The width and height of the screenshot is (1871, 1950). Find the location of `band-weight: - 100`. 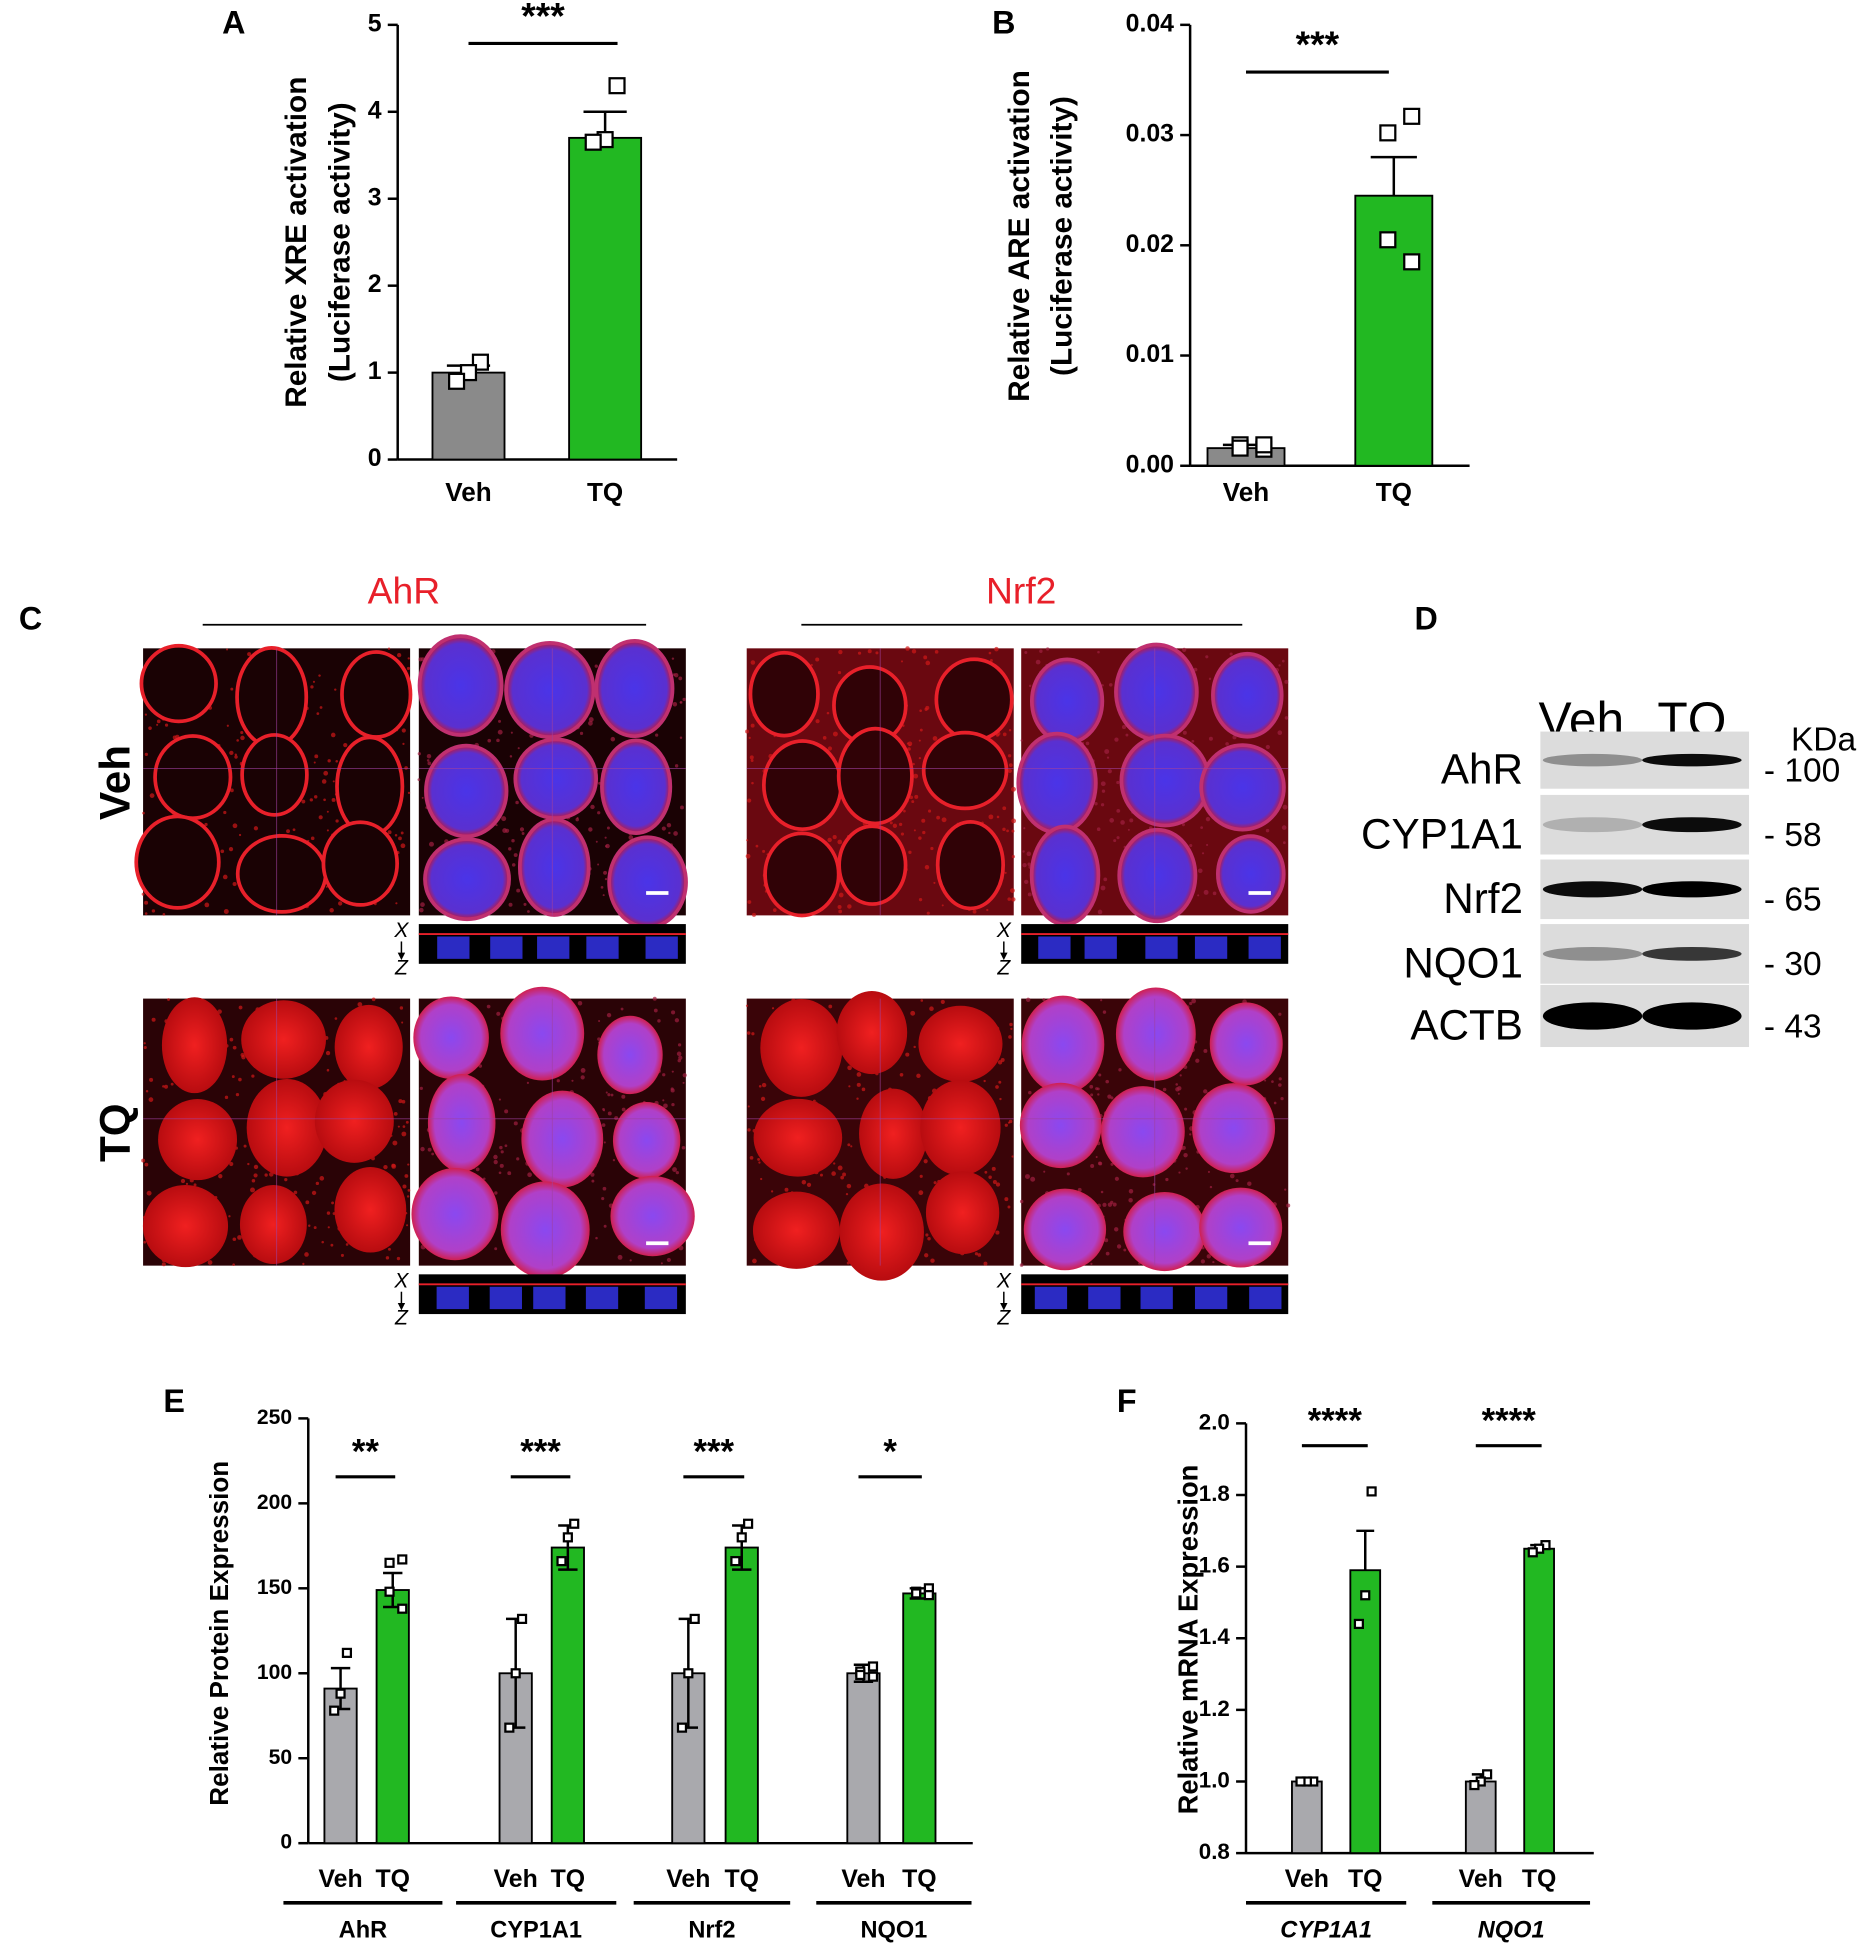

band-weight: - 100 is located at coordinates (1802, 770).